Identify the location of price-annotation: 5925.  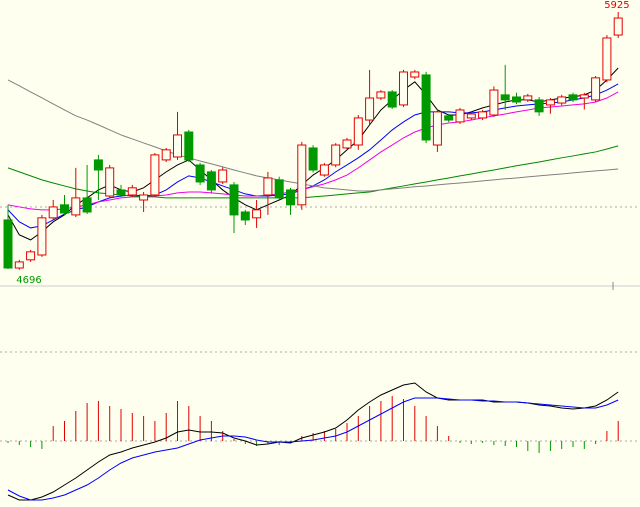
(616, 5).